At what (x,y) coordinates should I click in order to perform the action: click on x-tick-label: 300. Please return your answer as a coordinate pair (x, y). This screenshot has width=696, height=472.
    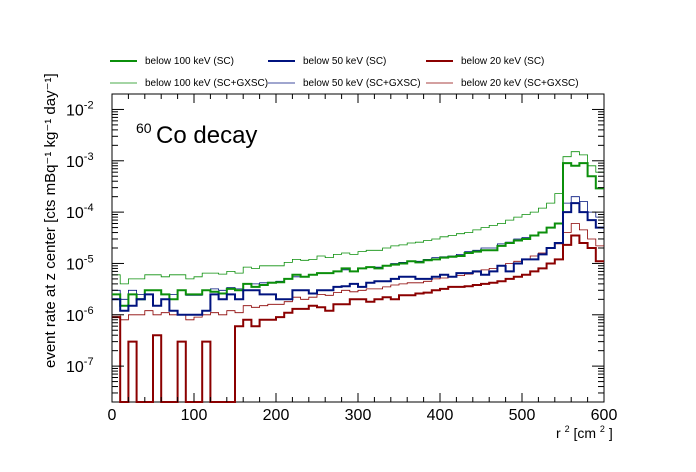
    Looking at the image, I should click on (358, 415).